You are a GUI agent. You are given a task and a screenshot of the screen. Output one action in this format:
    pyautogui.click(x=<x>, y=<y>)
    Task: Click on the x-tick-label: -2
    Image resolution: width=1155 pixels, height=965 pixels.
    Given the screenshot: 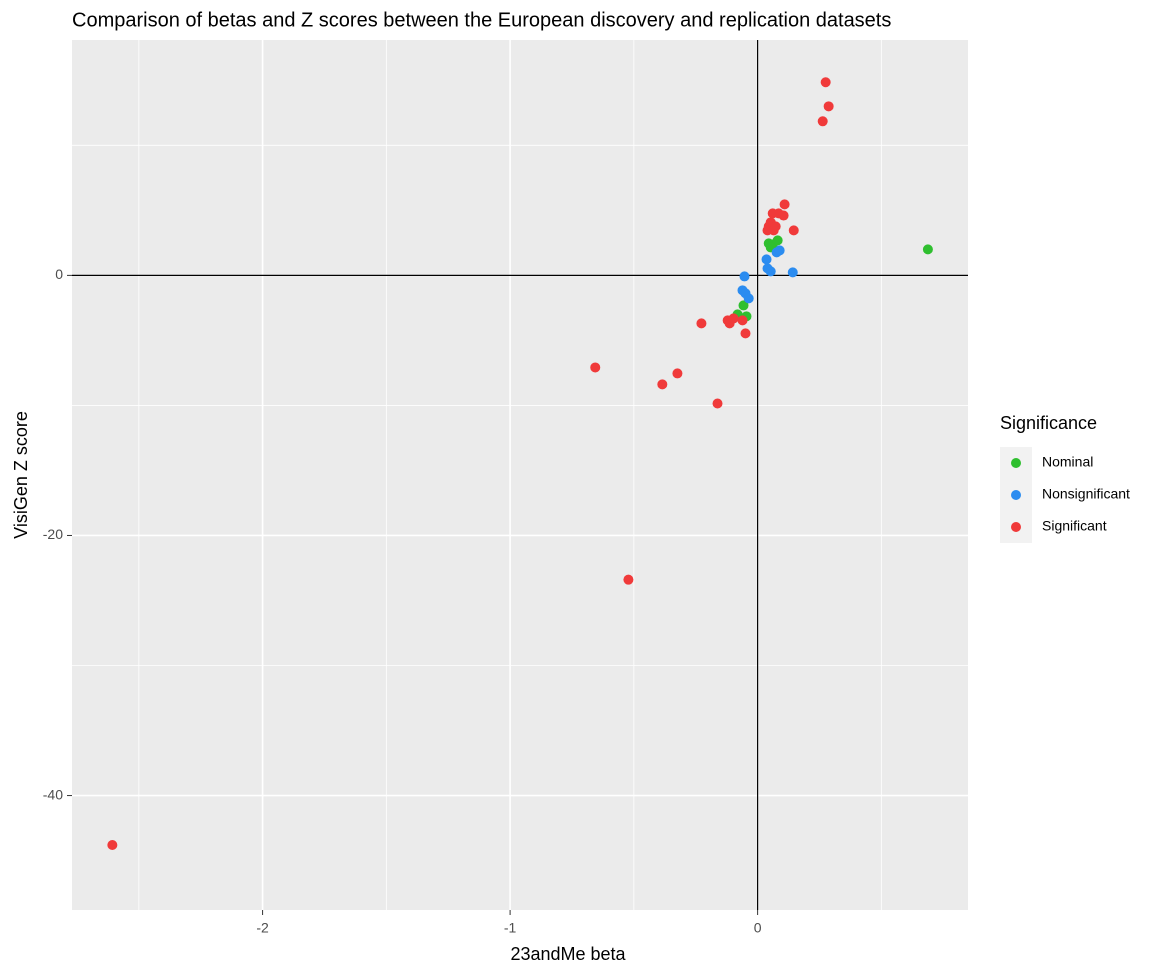 What is the action you would take?
    pyautogui.click(x=262, y=928)
    